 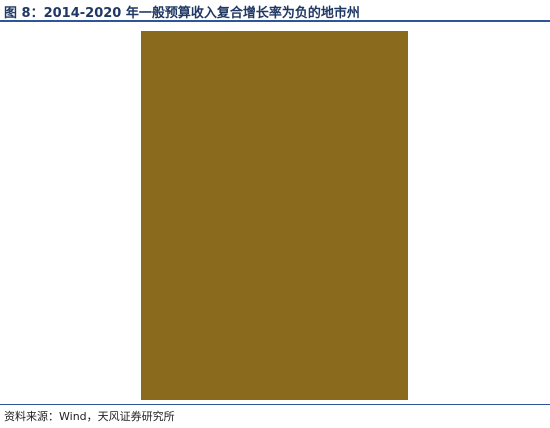 I want to click on source-note: 资料来源：Wind，天风证券研究所, so click(x=89, y=416).